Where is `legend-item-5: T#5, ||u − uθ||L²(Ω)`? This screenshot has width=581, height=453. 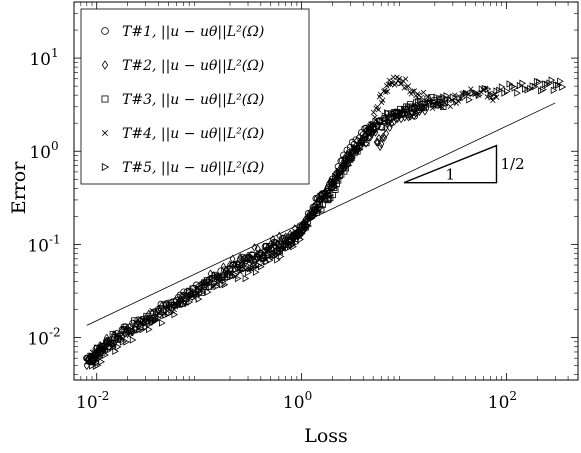 legend-item-5: T#5, ||u − uθ||L²(Ω) is located at coordinates (182, 168).